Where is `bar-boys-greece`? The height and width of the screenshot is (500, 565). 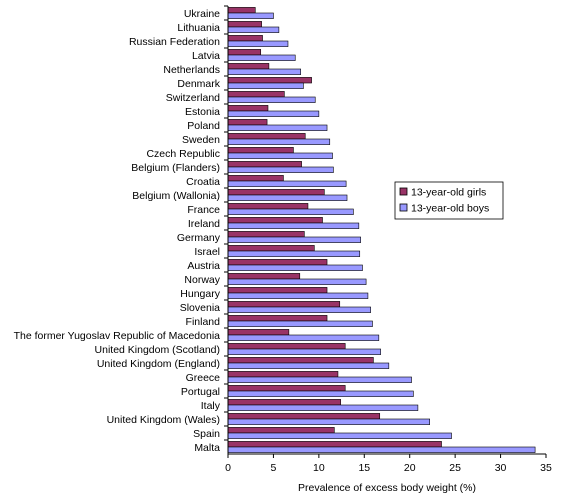 bar-boys-greece is located at coordinates (319, 379).